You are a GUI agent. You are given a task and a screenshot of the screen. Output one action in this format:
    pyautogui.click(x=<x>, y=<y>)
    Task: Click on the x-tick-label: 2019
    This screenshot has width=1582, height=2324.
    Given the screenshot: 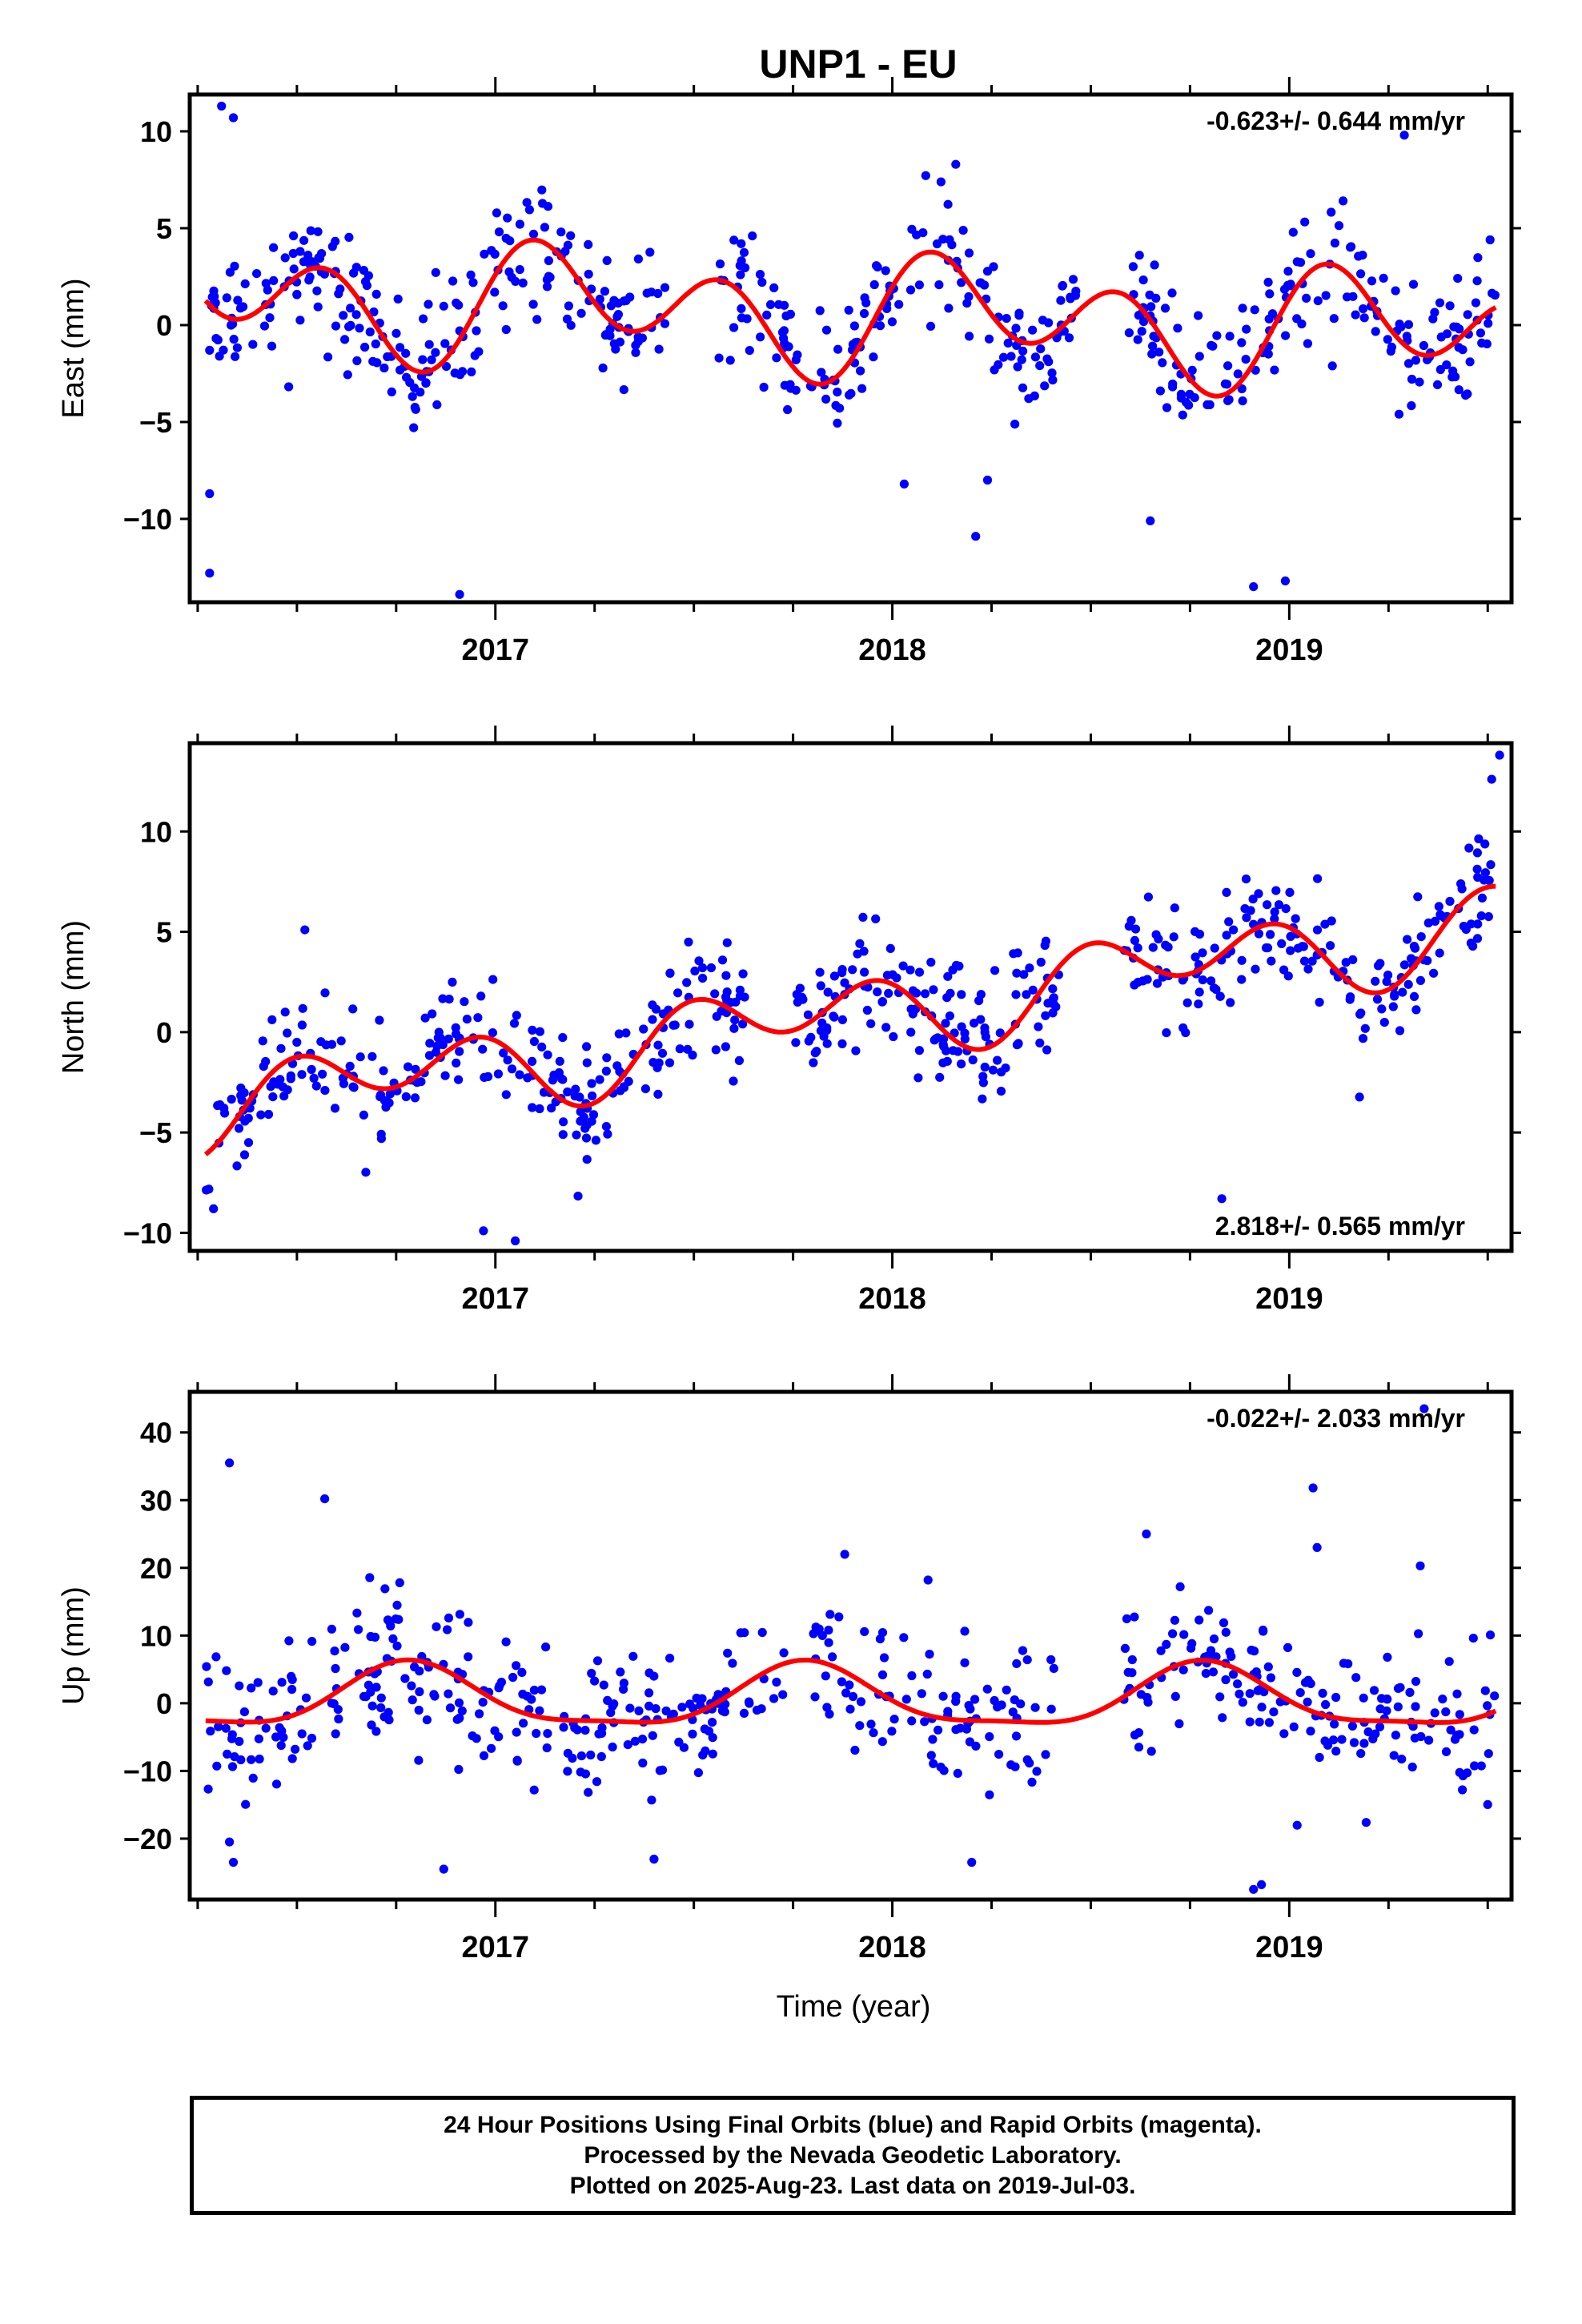 What is the action you would take?
    pyautogui.click(x=1289, y=1947)
    